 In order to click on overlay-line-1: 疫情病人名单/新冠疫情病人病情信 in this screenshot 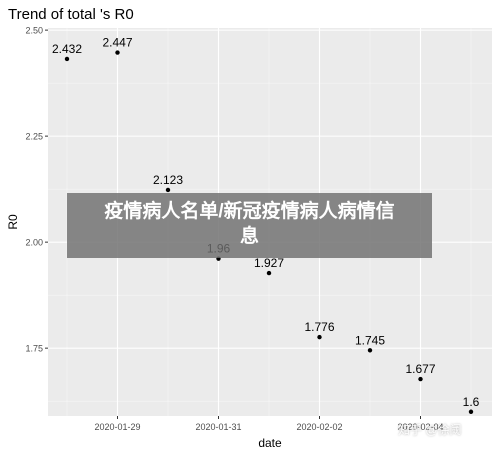, I will do `click(249, 211)`.